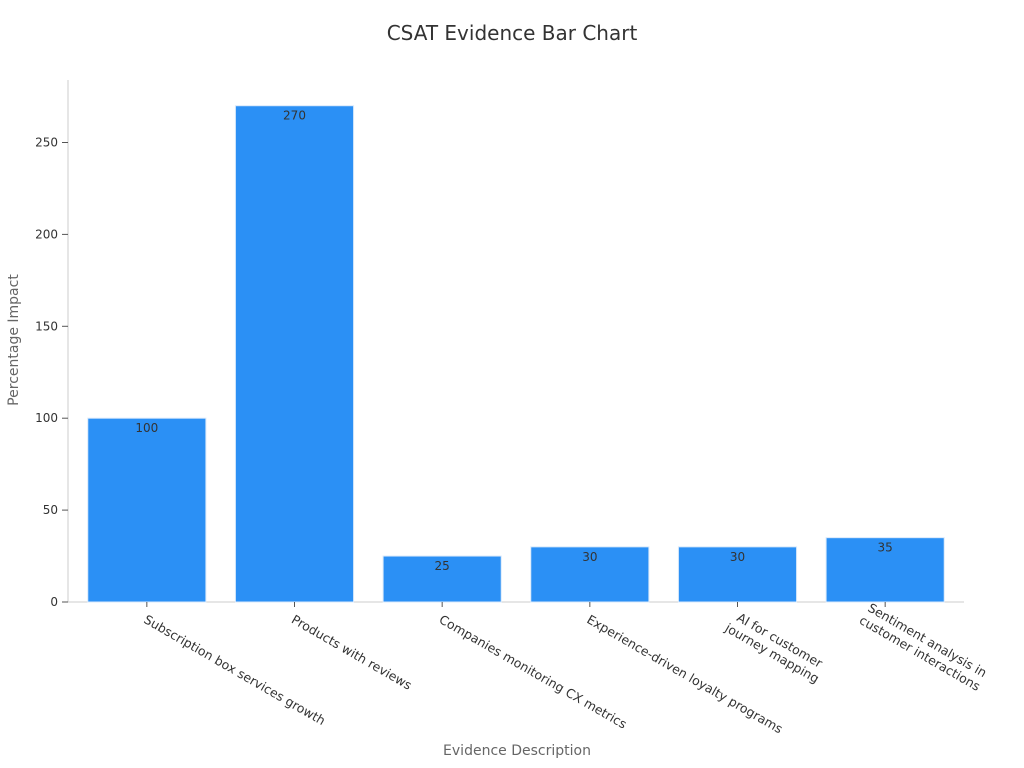 Image resolution: width=1024 pixels, height=768 pixels. Describe the element at coordinates (517, 751) in the screenshot. I see `x-axis-label: Evidence Description` at that location.